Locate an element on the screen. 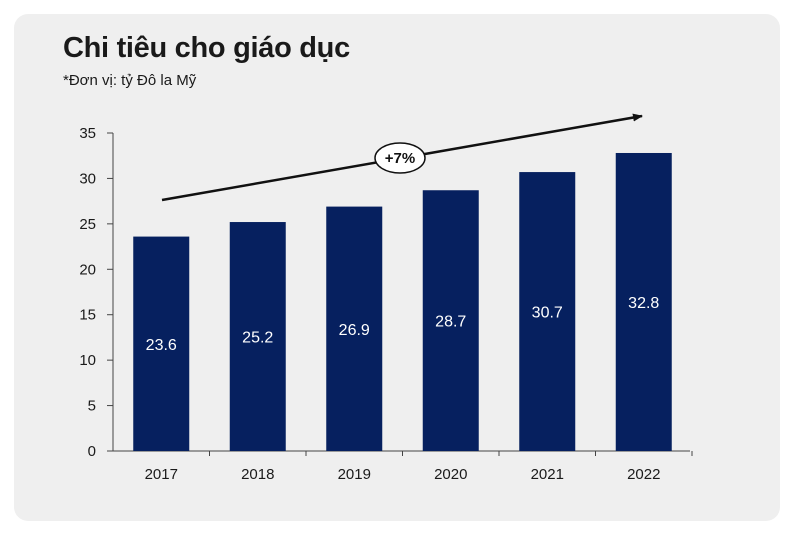 Image resolution: width=798 pixels, height=538 pixels. data-label-2022: 32.8 is located at coordinates (643, 303).